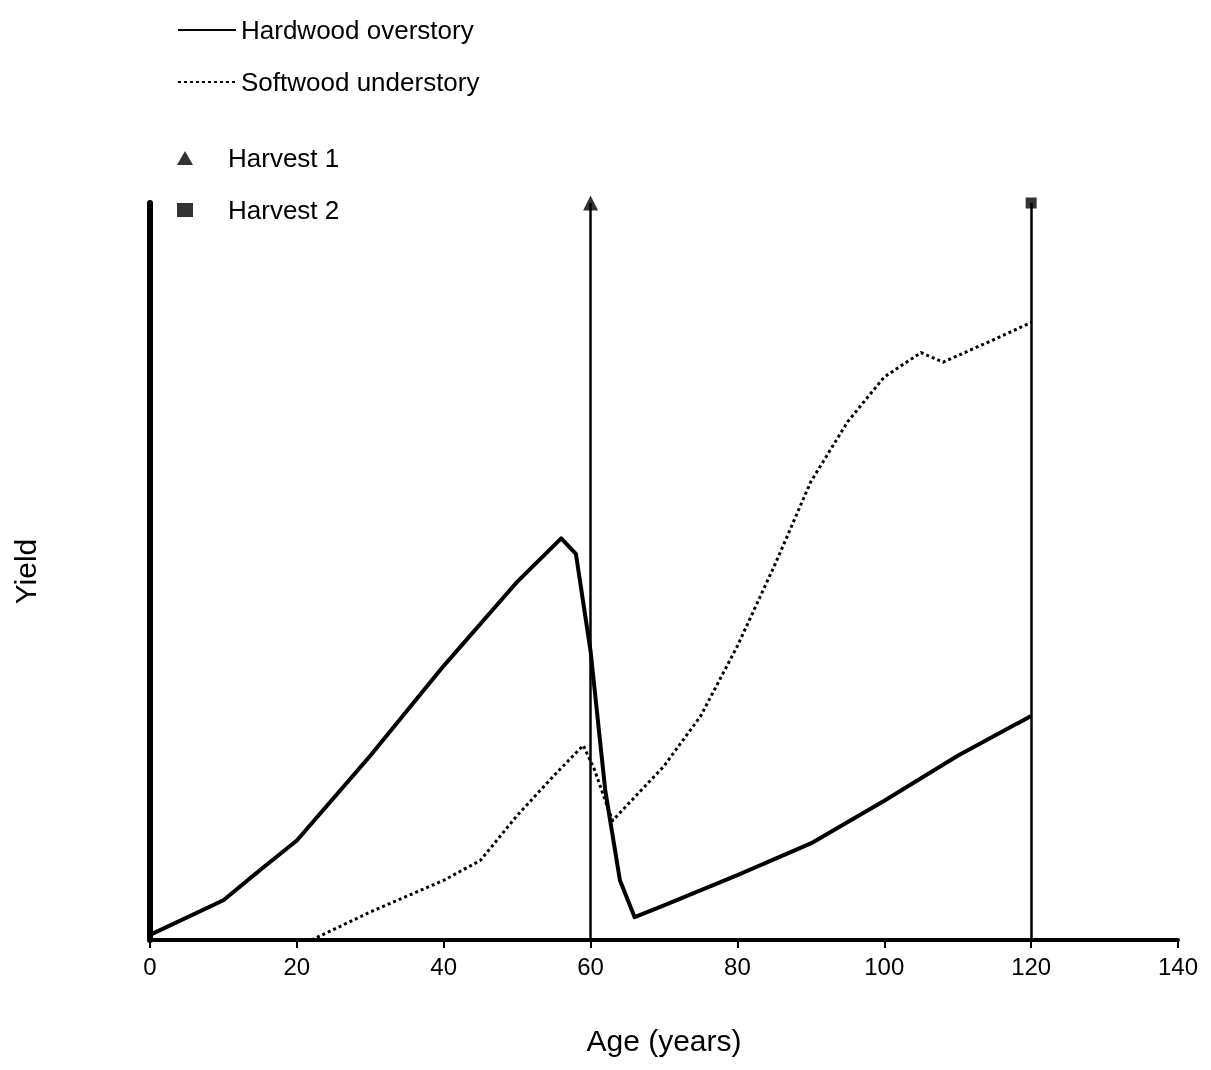  Describe the element at coordinates (444, 966) in the screenshot. I see `x-tick-label: 40` at that location.